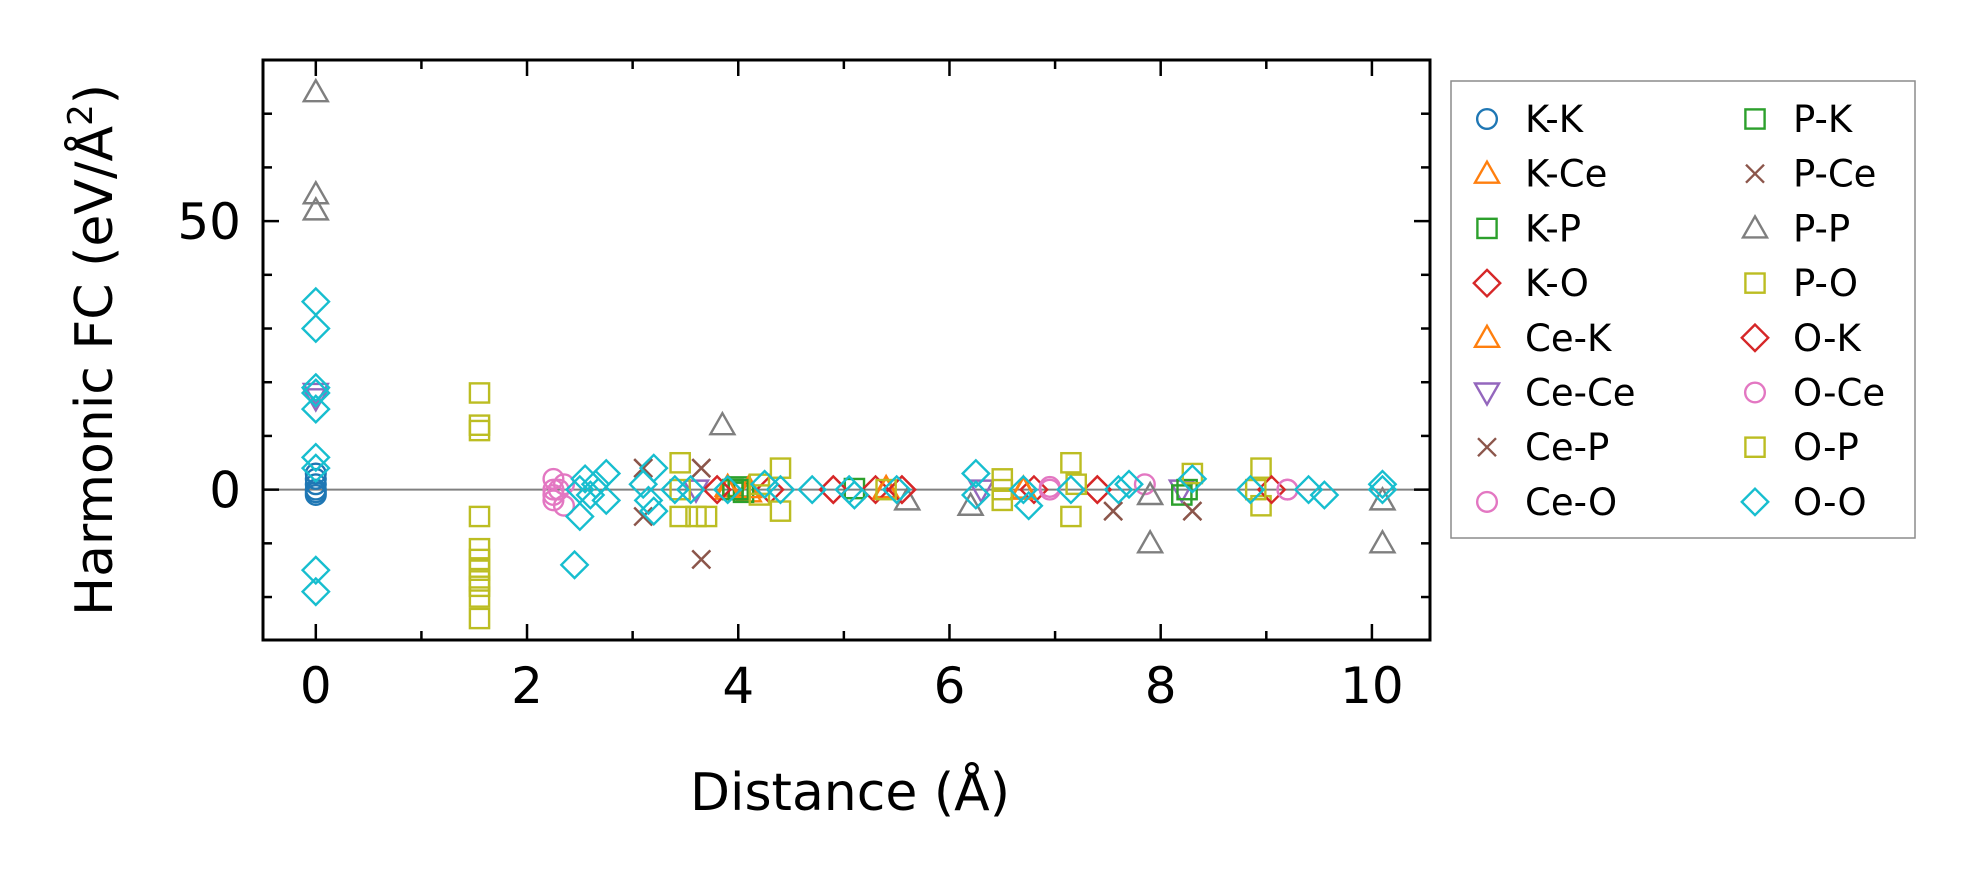 Image resolution: width=1967 pixels, height=883 pixels. What do you see at coordinates (1569, 338) in the screenshot?
I see `legend-label: Ce-K` at bounding box center [1569, 338].